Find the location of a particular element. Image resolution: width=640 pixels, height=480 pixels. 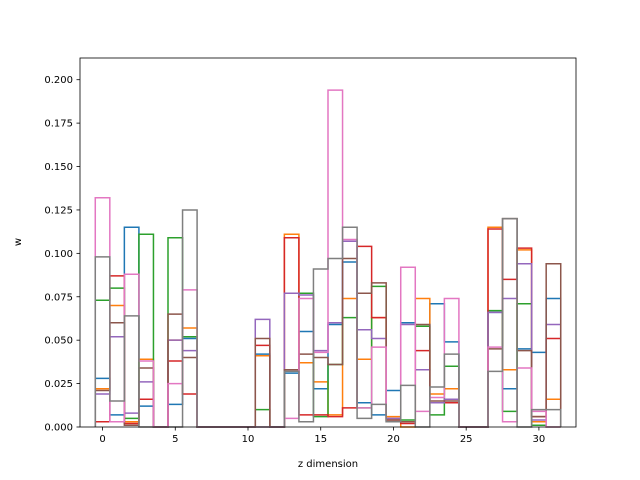

y-tick-label: 0.150 is located at coordinates (58, 167).